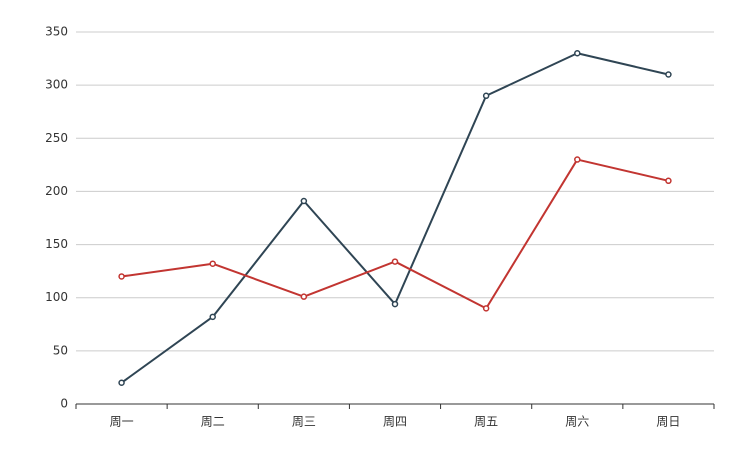  What do you see at coordinates (577, 422) in the screenshot?
I see `x-tick-label: 周六` at bounding box center [577, 422].